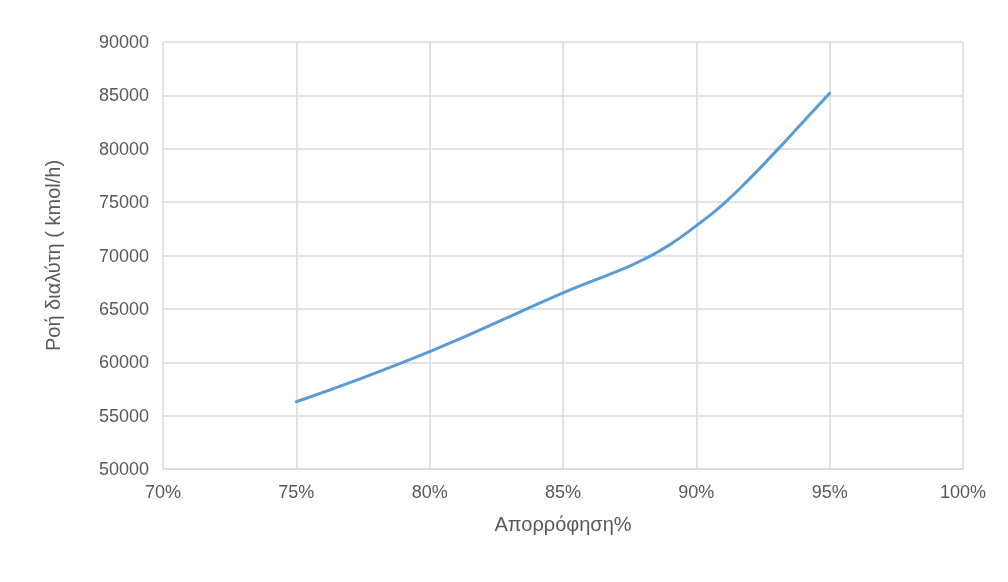 This screenshot has width=1008, height=582. I want to click on y-tick-label: 50000, so click(123, 469).